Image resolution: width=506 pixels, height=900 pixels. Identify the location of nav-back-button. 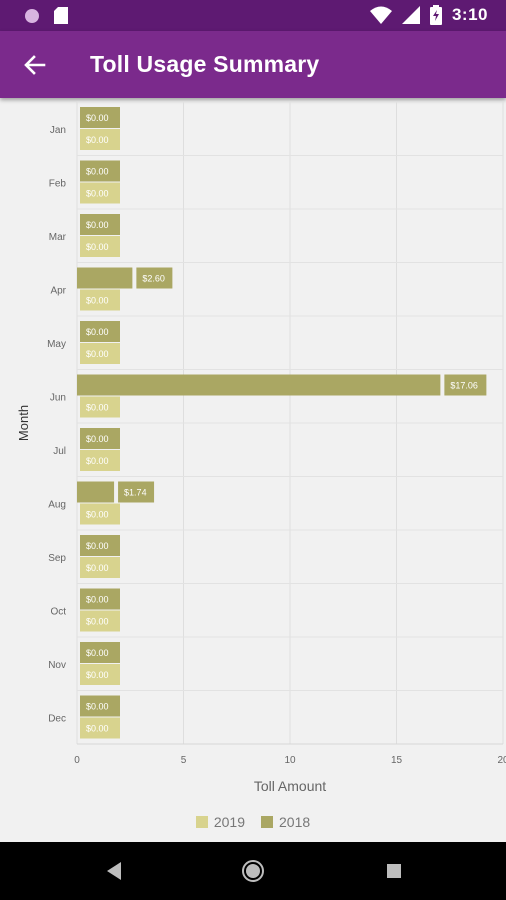
(114, 873).